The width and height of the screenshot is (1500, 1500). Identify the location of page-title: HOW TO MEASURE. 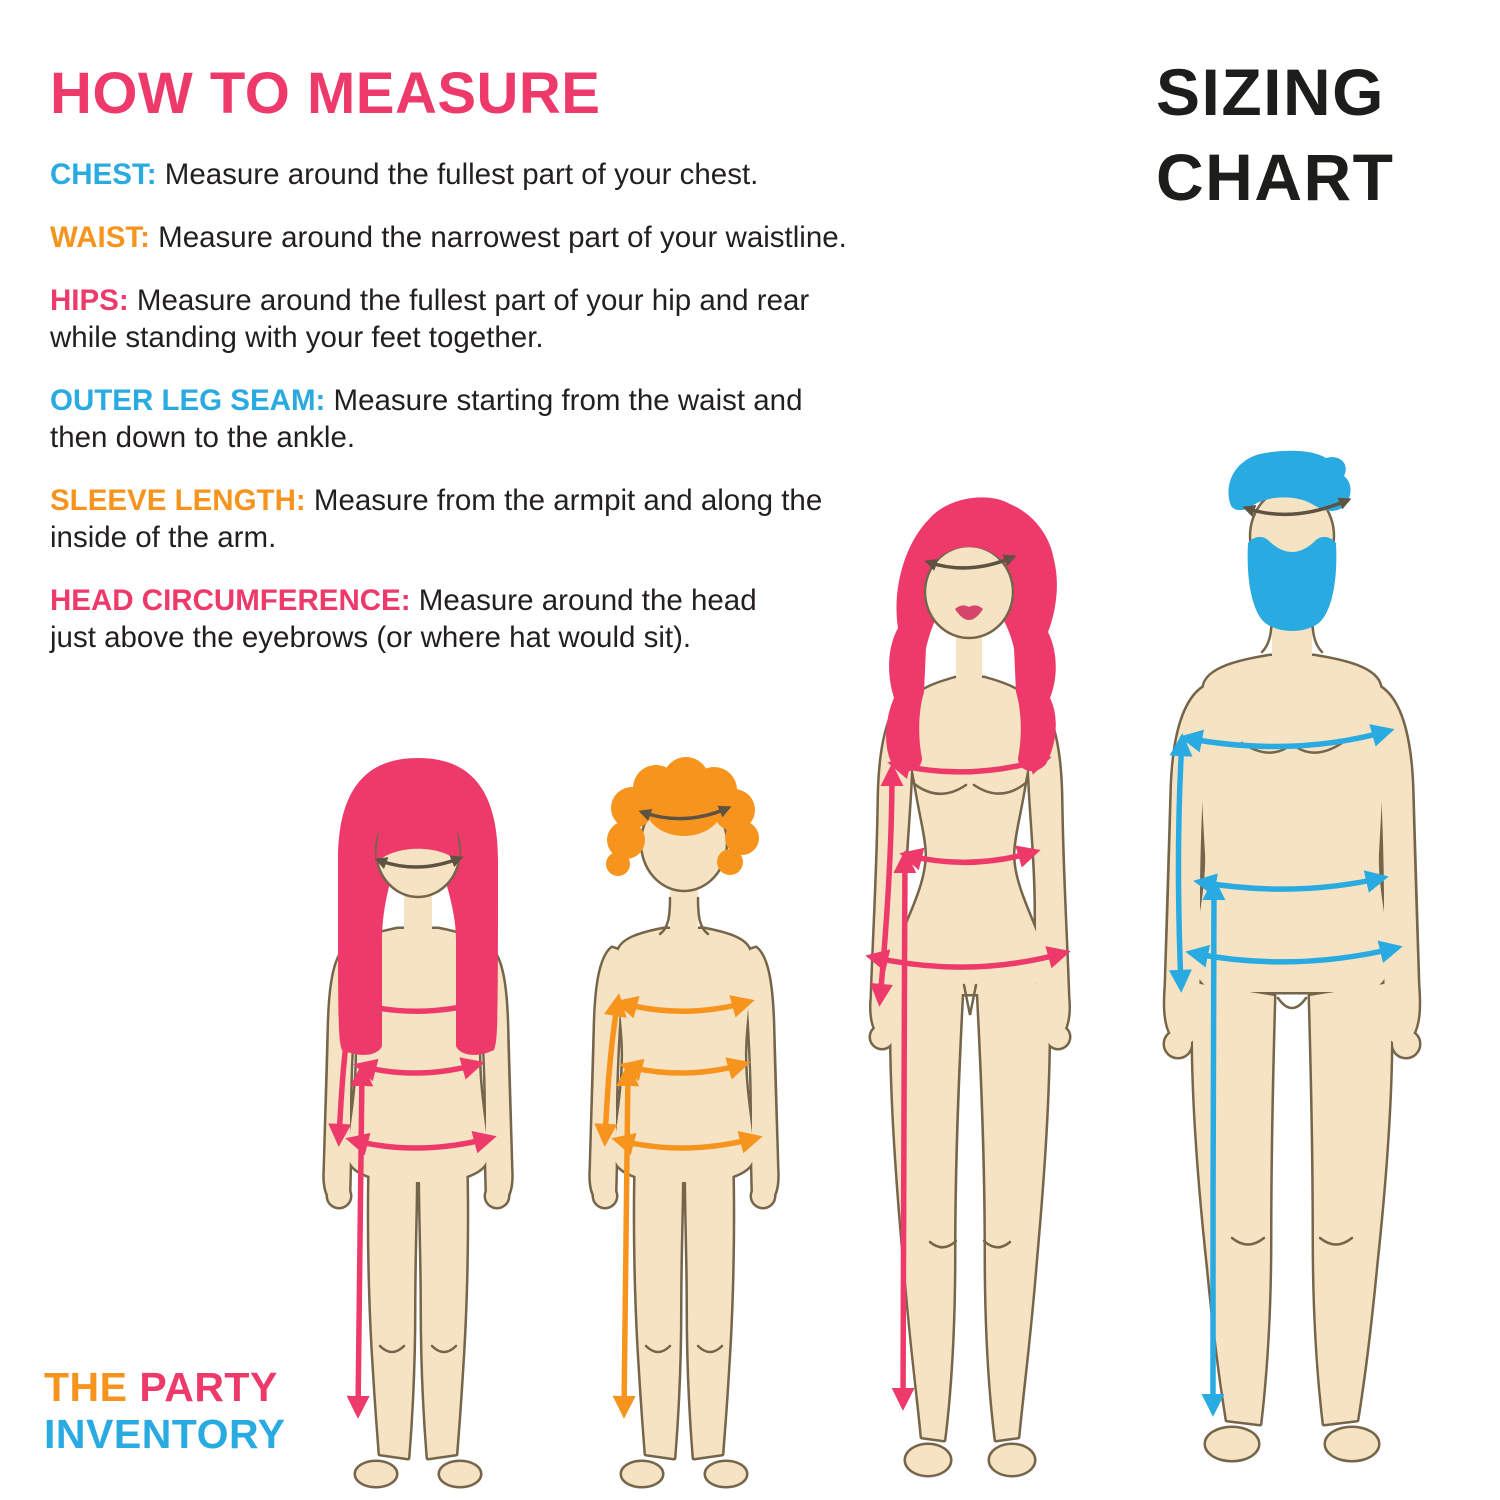
(325, 93).